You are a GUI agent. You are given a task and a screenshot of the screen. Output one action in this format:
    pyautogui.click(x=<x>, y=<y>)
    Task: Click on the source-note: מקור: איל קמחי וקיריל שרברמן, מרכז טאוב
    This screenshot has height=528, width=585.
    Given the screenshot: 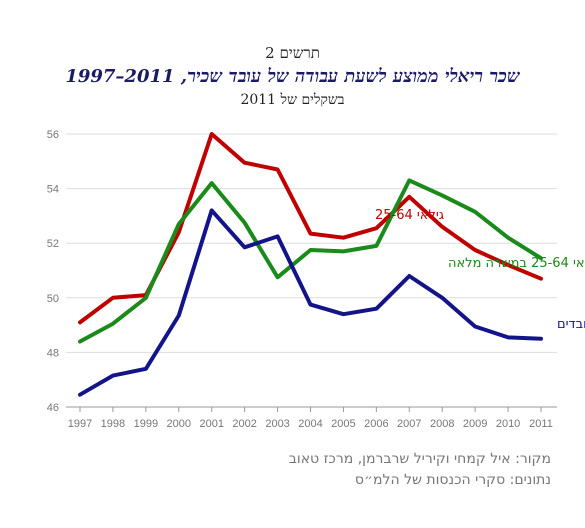 What is the action you would take?
    pyautogui.click(x=419, y=459)
    